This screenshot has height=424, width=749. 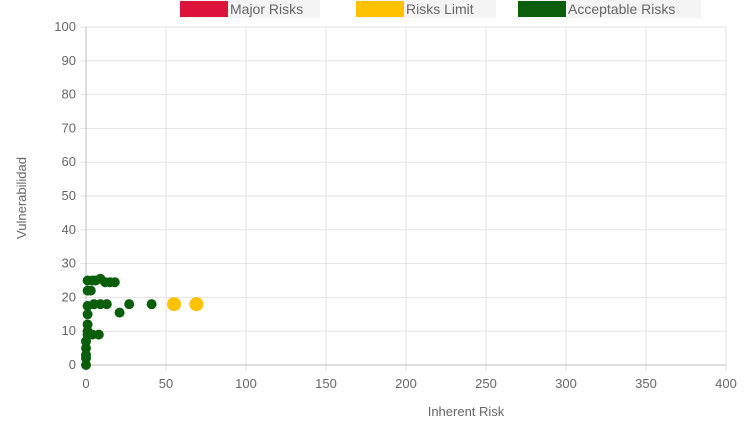 I want to click on x-axis-ticks: 0 50 100 150 200 250 300 350 400, so click(x=409, y=383).